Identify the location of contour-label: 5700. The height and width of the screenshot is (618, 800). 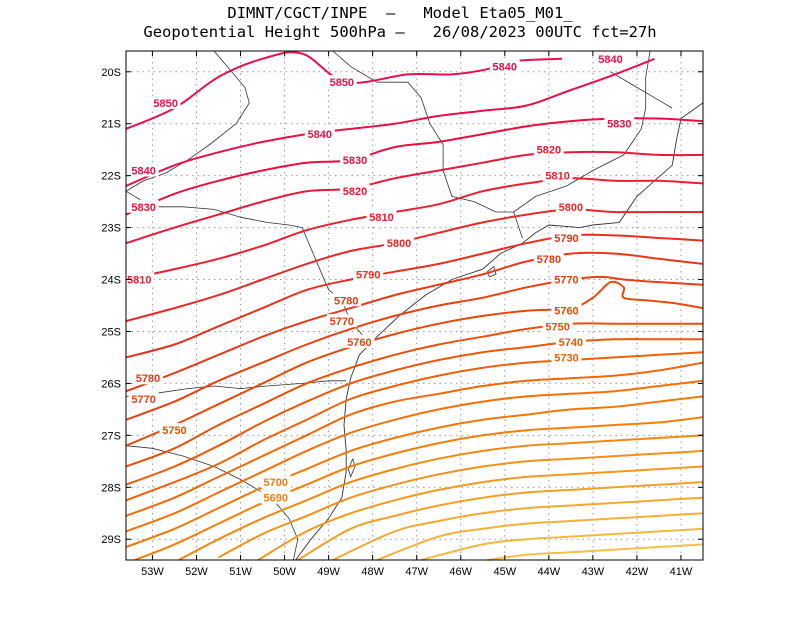
(276, 483).